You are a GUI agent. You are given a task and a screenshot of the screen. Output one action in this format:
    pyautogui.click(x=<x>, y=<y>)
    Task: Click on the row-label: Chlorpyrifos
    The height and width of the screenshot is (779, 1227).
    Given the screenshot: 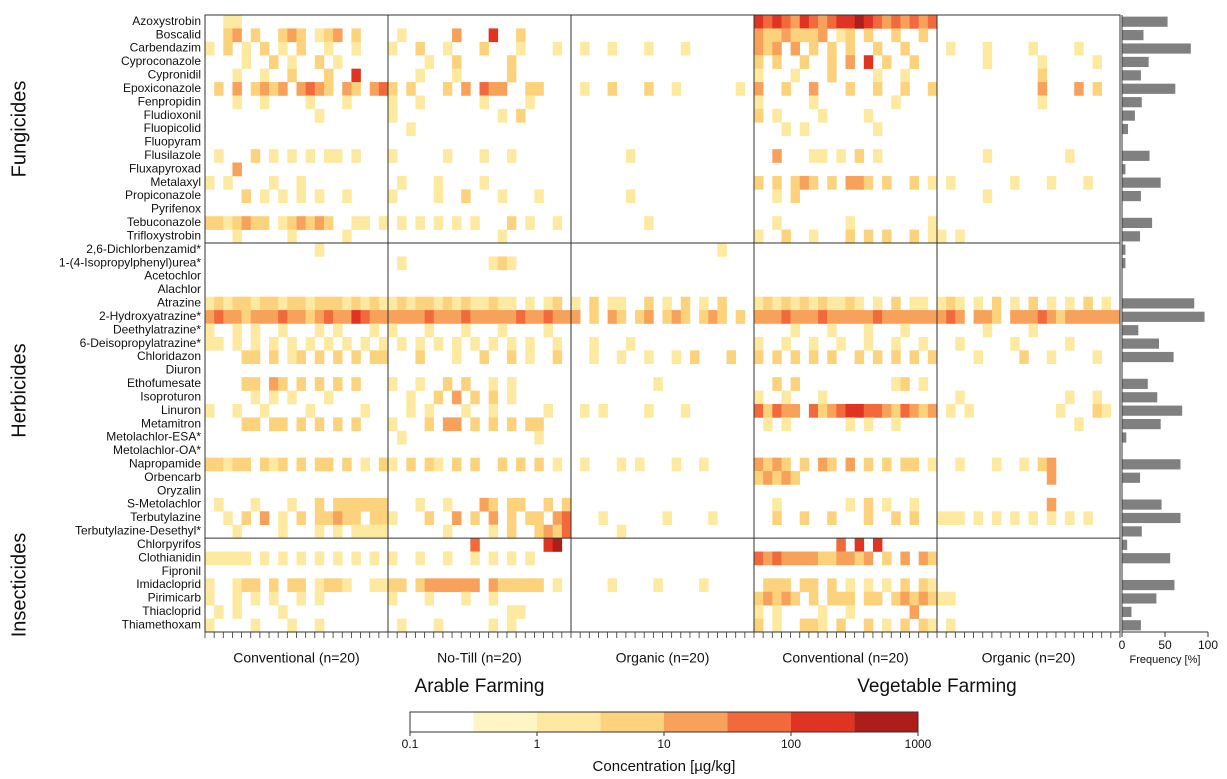 What is the action you would take?
    pyautogui.click(x=169, y=544)
    